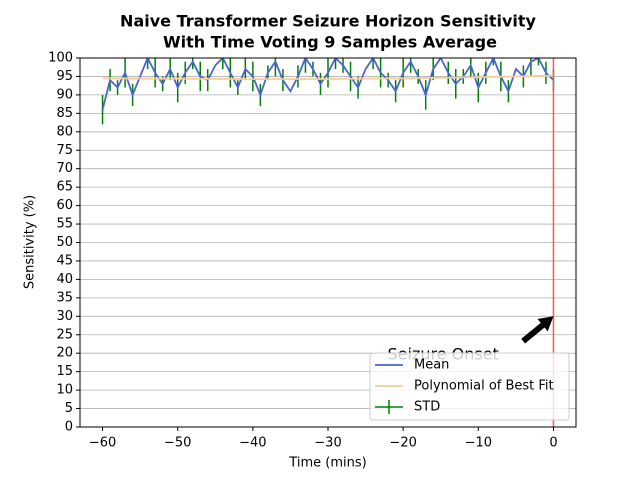 Image resolution: width=640 pixels, height=484 pixels. What do you see at coordinates (64, 131) in the screenshot?
I see `y-tick-label: 80` at bounding box center [64, 131].